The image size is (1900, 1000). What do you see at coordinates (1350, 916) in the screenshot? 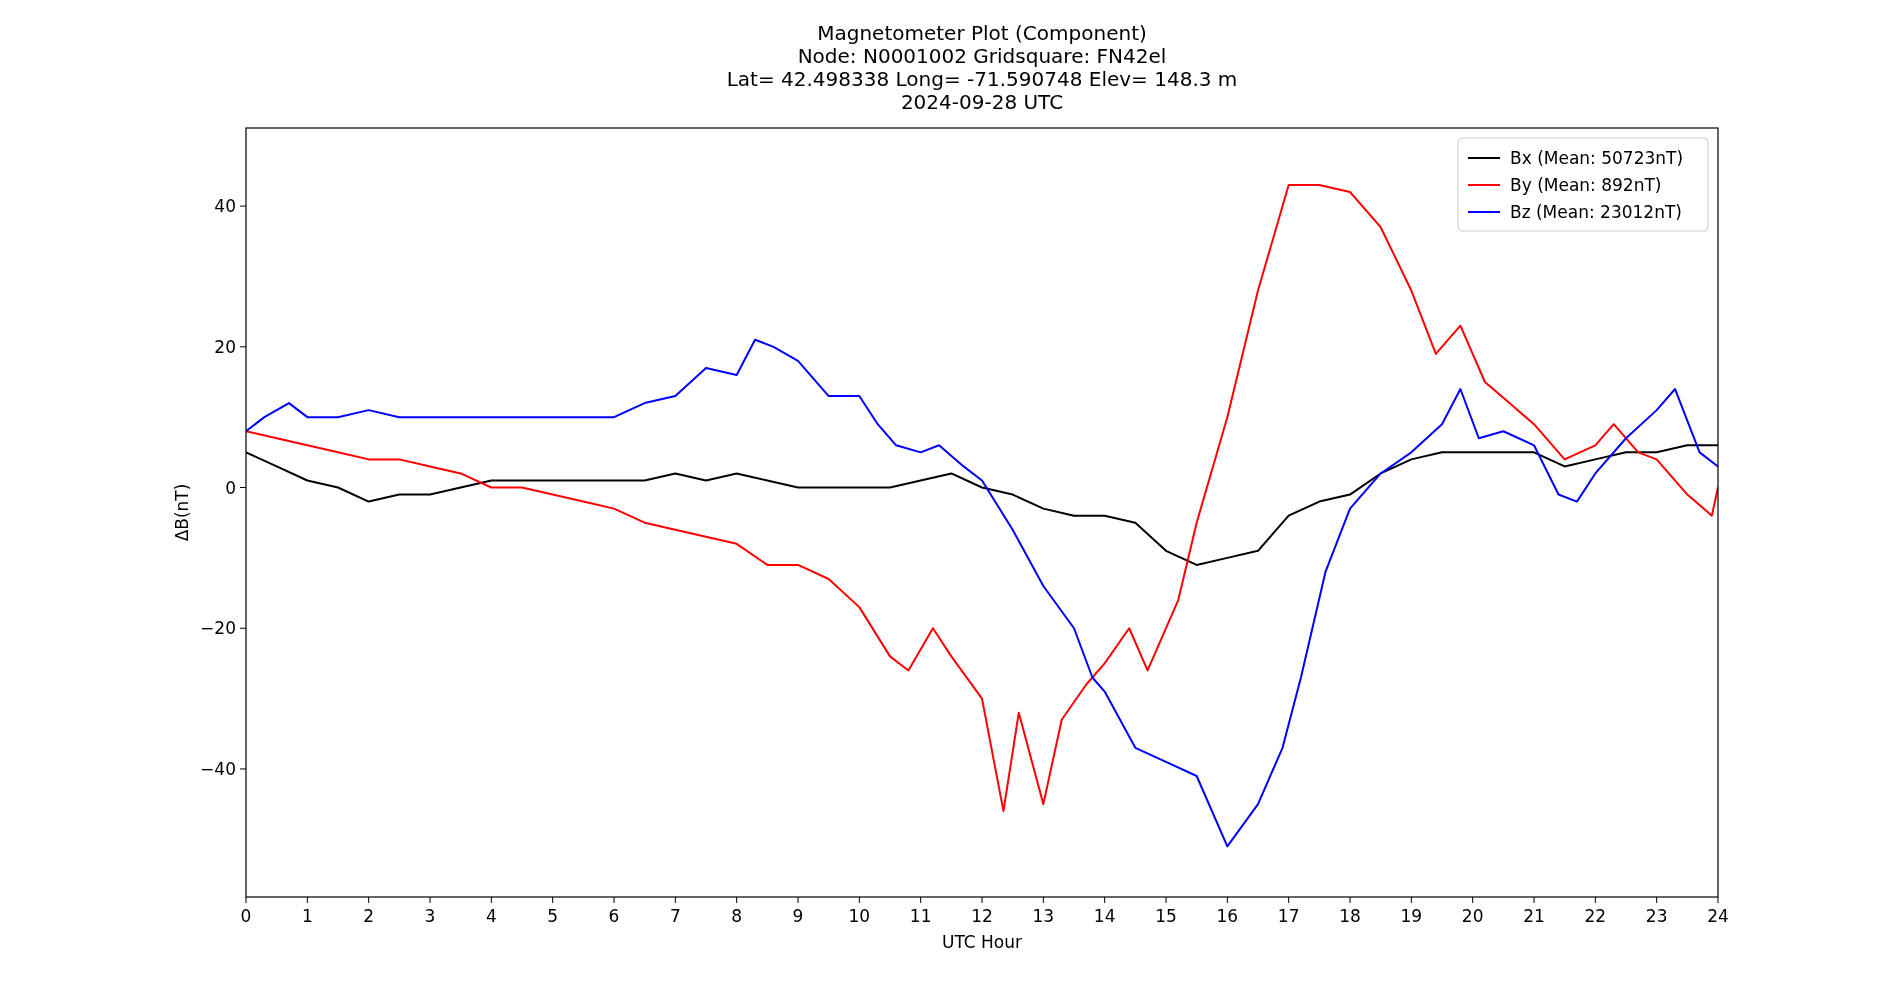
I see `x-tick-label: 18` at bounding box center [1350, 916].